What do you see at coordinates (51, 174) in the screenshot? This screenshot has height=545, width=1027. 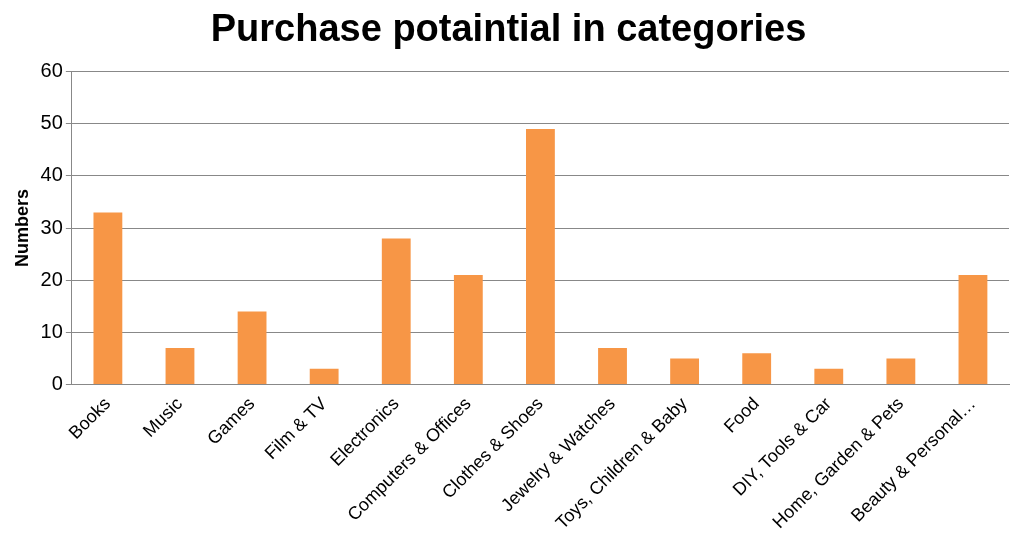 I see `y-tick-label: 40` at bounding box center [51, 174].